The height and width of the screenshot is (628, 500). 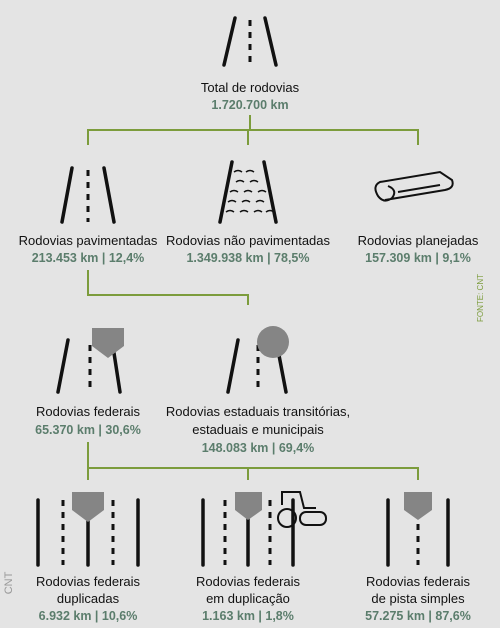 I want to click on node-value: 1.349.938 km | 78,5%, so click(x=247, y=258).